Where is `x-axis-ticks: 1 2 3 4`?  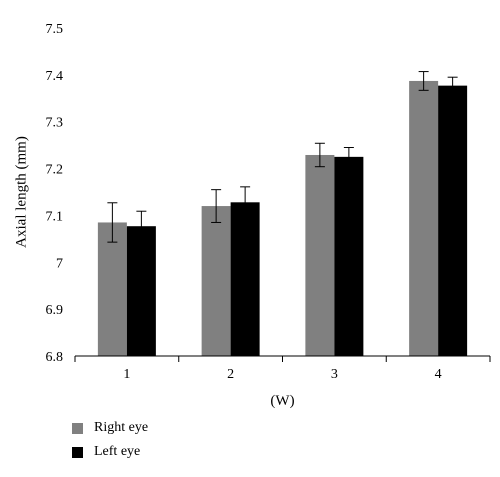 x-axis-ticks: 1 2 3 4 is located at coordinates (282, 369).